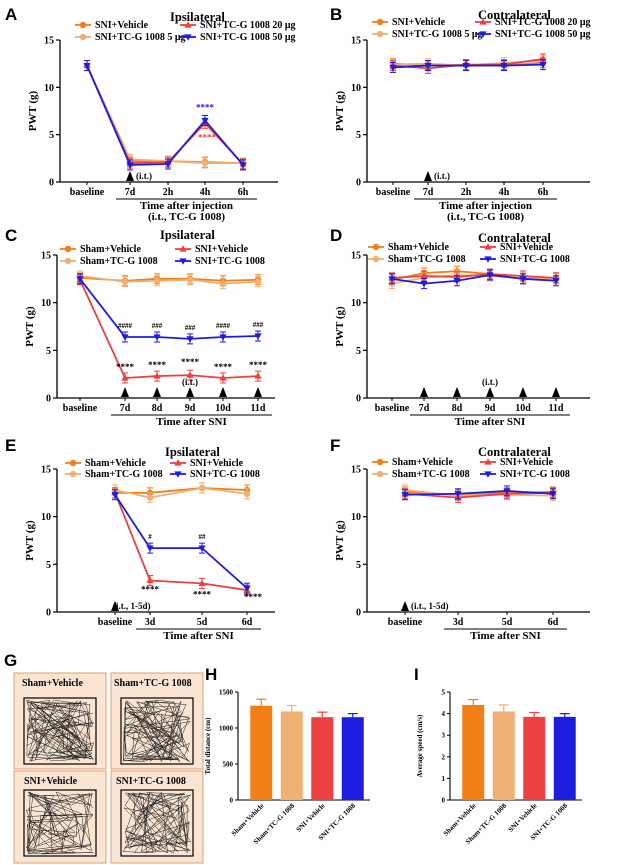 This screenshot has height=865, width=639. I want to click on significance-mark: ####, so click(223, 326).